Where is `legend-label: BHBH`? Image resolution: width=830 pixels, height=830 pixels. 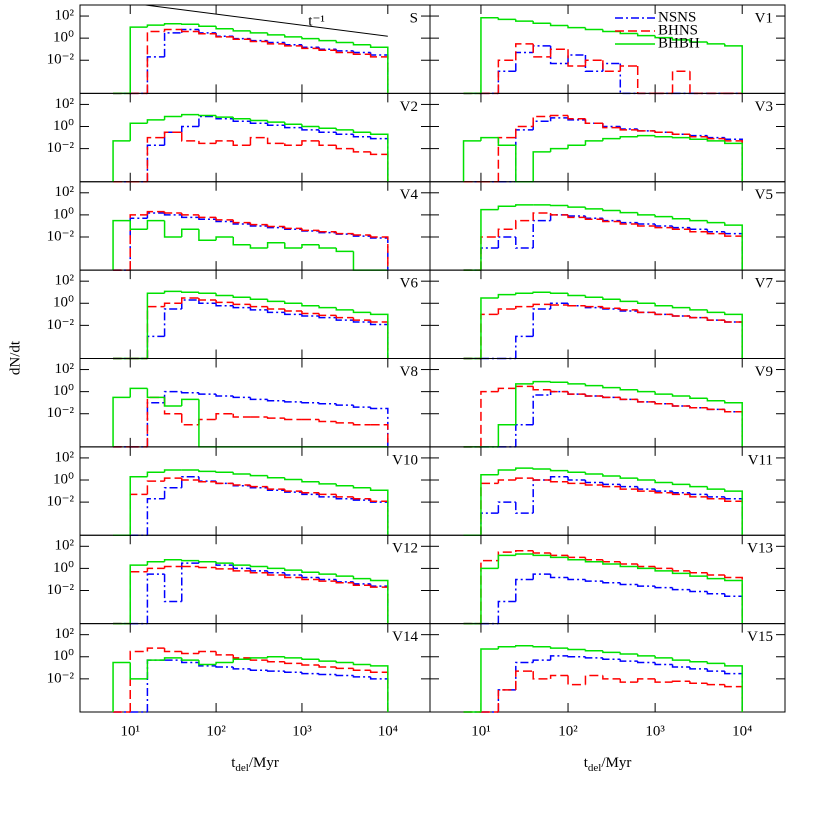 legend-label: BHBH is located at coordinates (679, 43).